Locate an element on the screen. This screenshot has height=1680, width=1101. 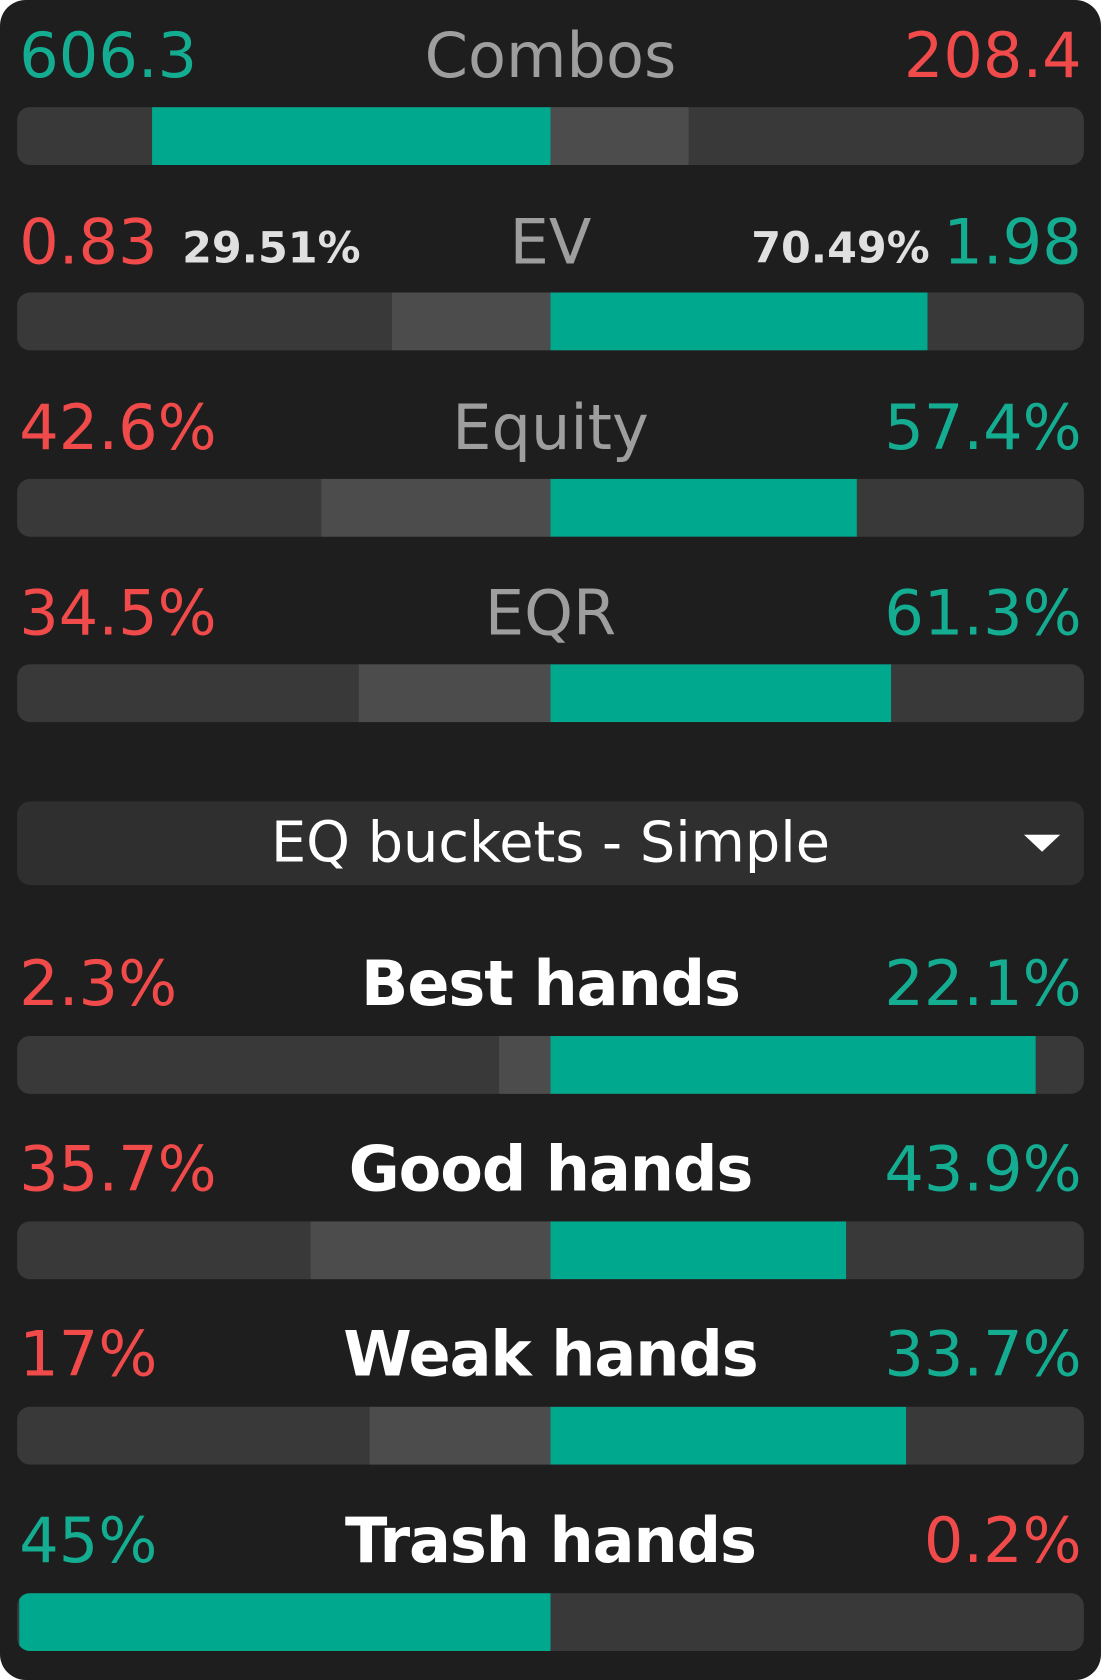
dropdown-arrow is located at coordinates (1042, 843).